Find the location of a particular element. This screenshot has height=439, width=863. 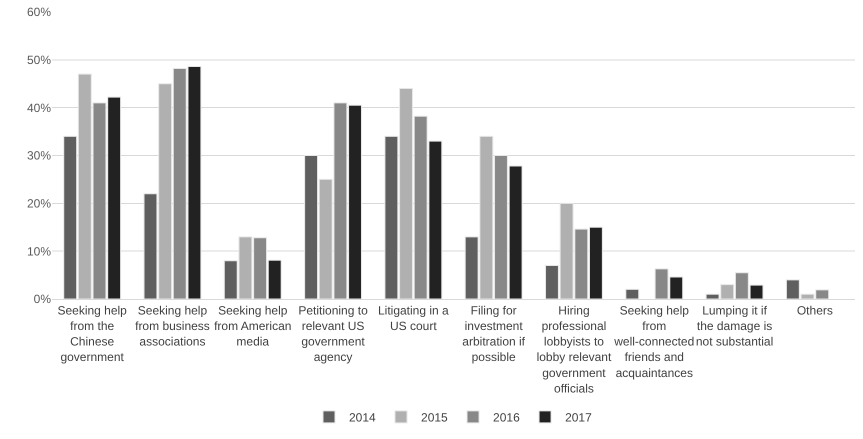

y-tick-label: 40% is located at coordinates (39, 107).